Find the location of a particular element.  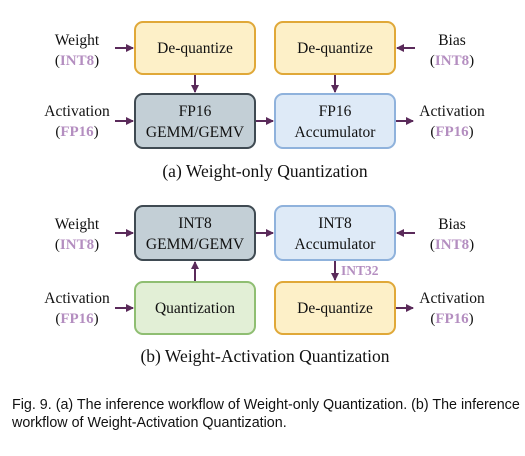

dequantize-bias-text-a: De-quantize is located at coordinates (335, 48).